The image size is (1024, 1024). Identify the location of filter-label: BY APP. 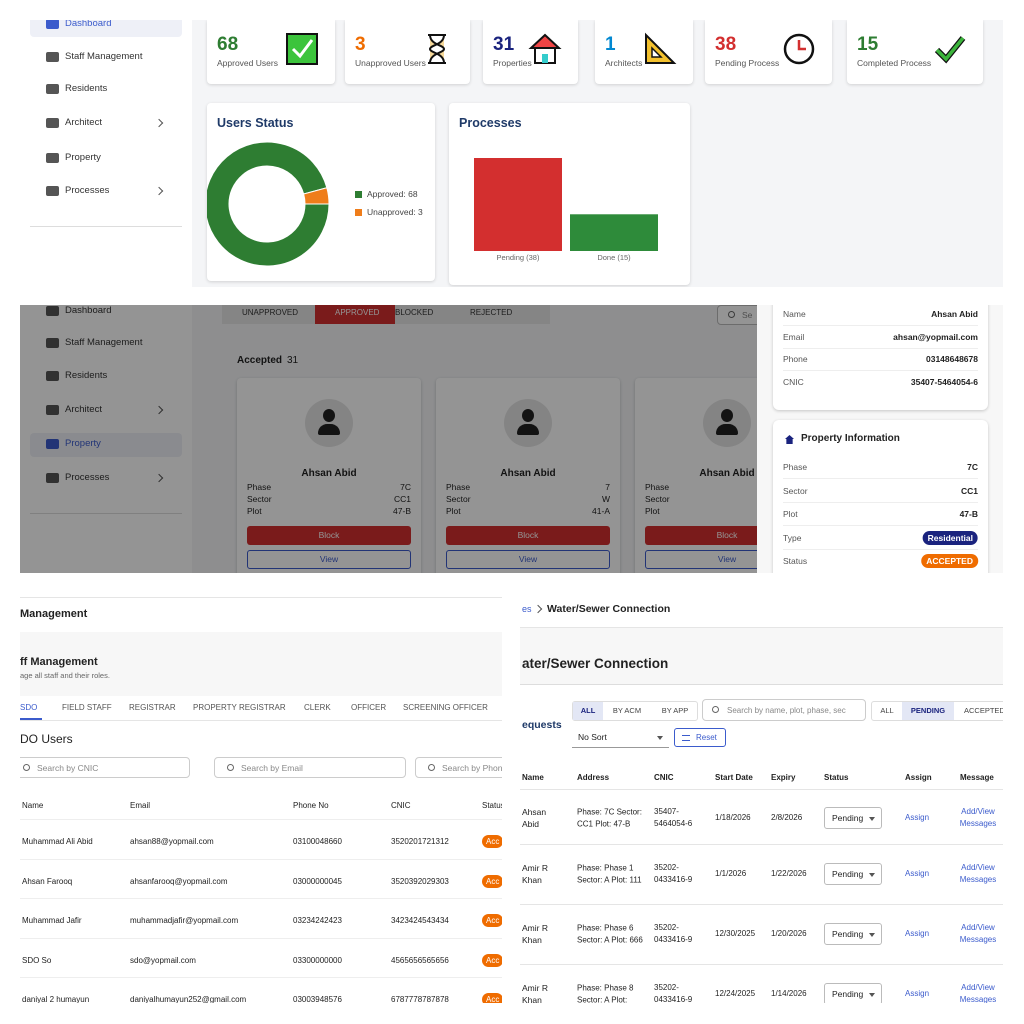
(675, 710).